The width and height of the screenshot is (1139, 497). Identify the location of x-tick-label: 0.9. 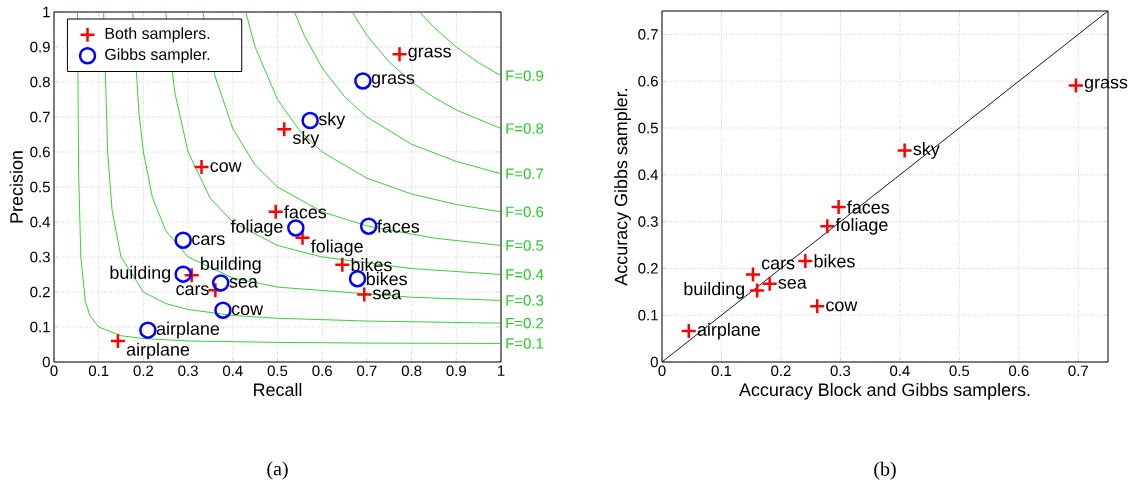
(456, 371).